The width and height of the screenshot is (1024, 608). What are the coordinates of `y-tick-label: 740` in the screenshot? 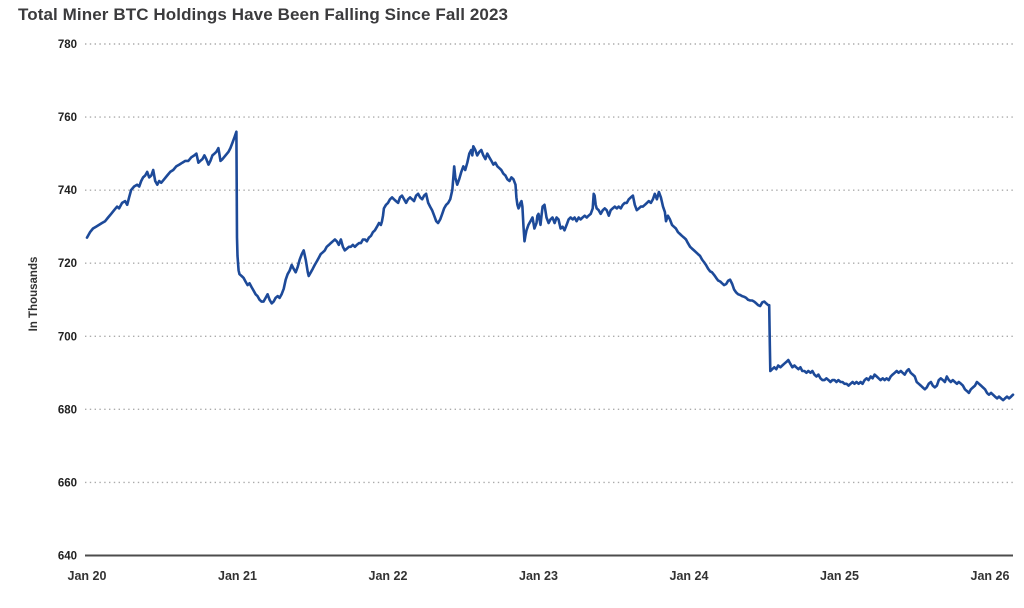 It's located at (67, 191).